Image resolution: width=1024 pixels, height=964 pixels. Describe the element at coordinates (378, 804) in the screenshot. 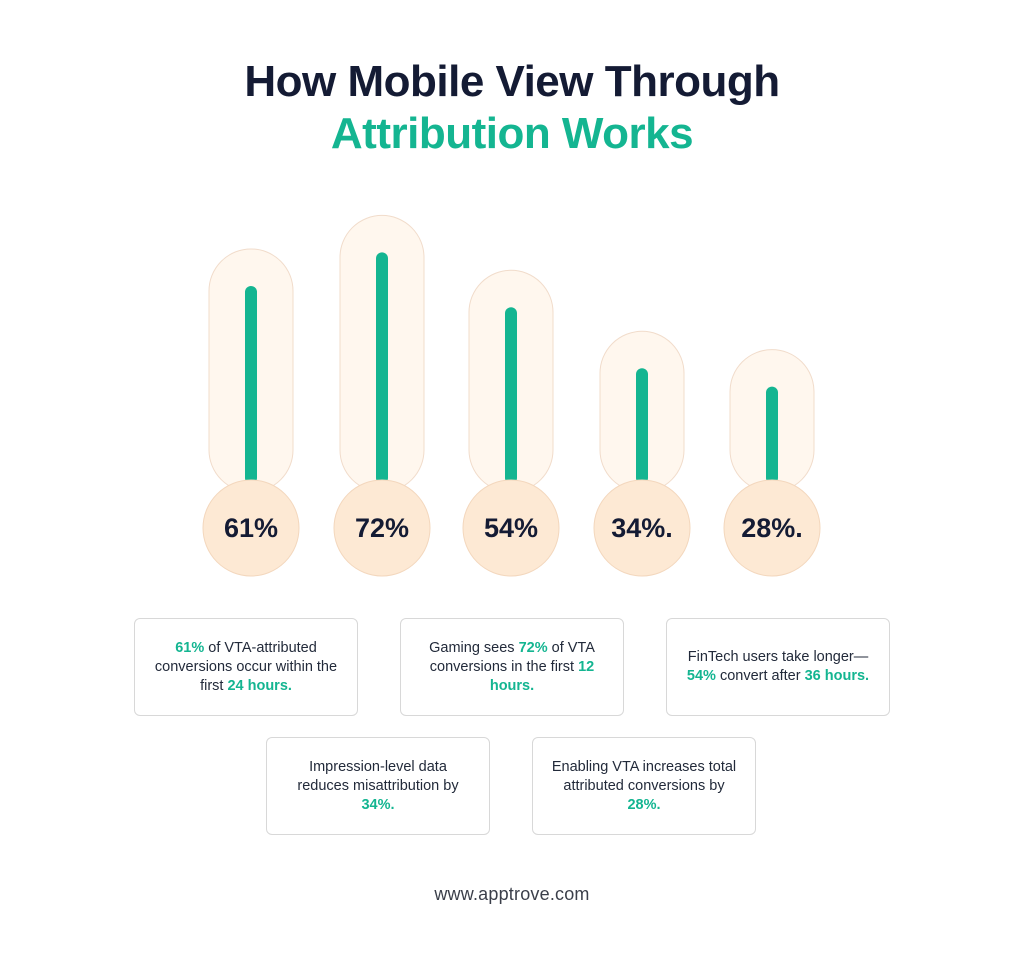

I see `highlight-stat: 34%.` at that location.